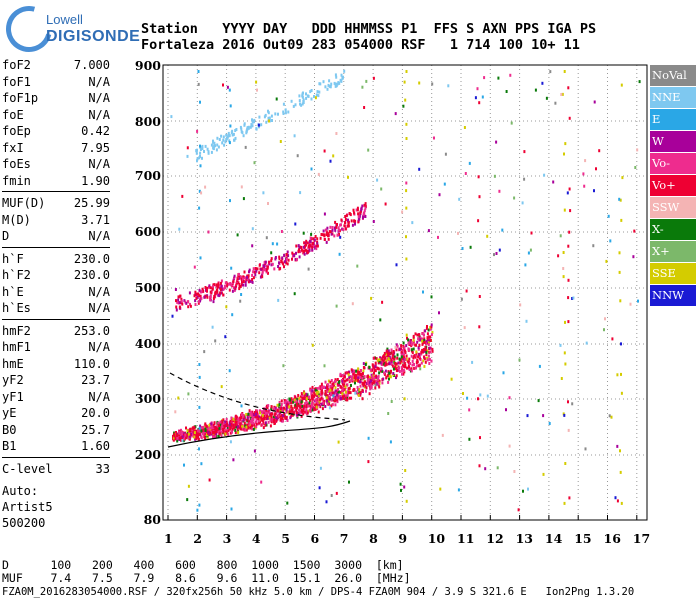  I want to click on param-label: hmF2, so click(16, 330).